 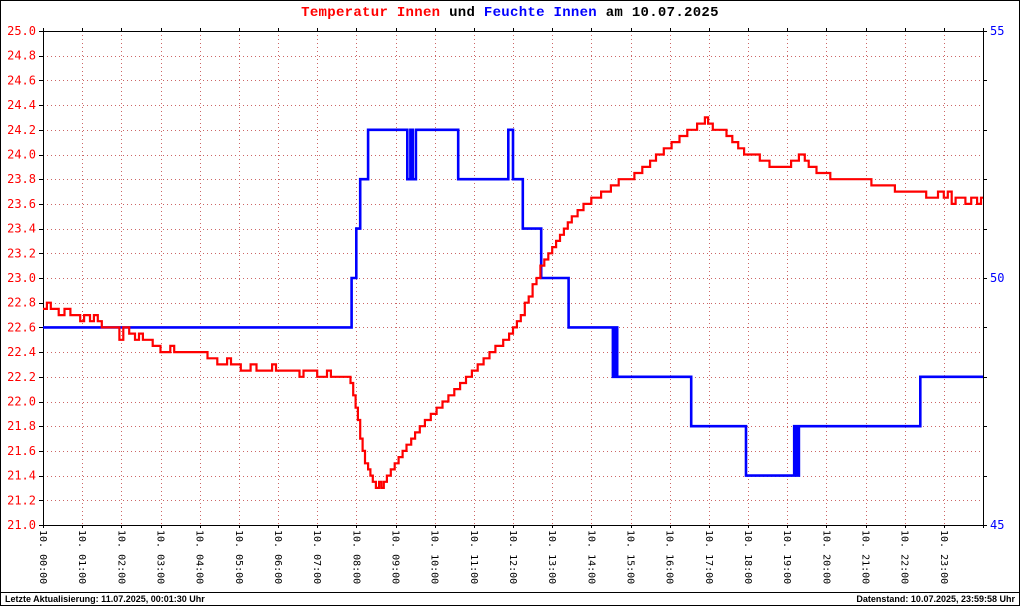 I want to click on svg-text: 10. 21:00, so click(x=865, y=557).